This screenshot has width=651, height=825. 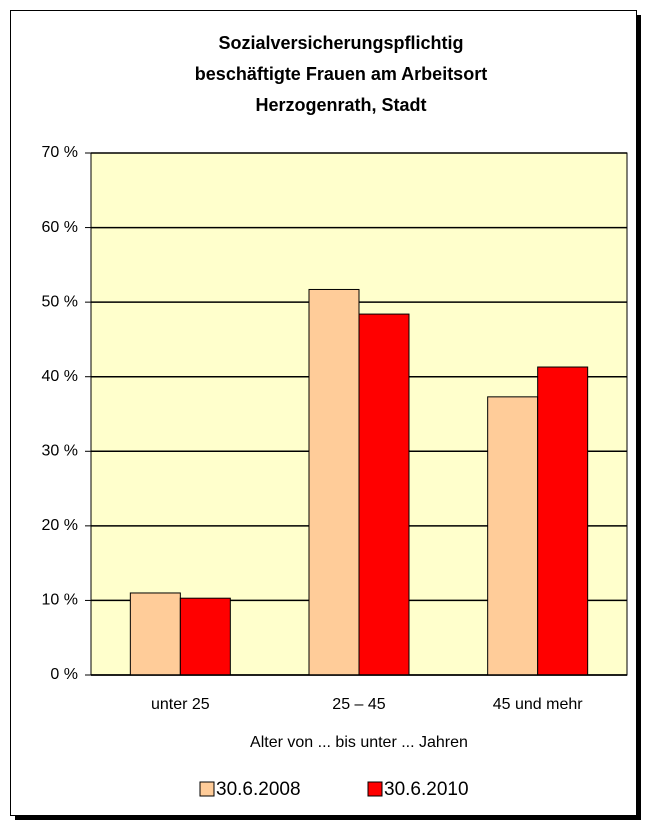 I want to click on x-tick-label: unter 25, so click(x=180, y=704).